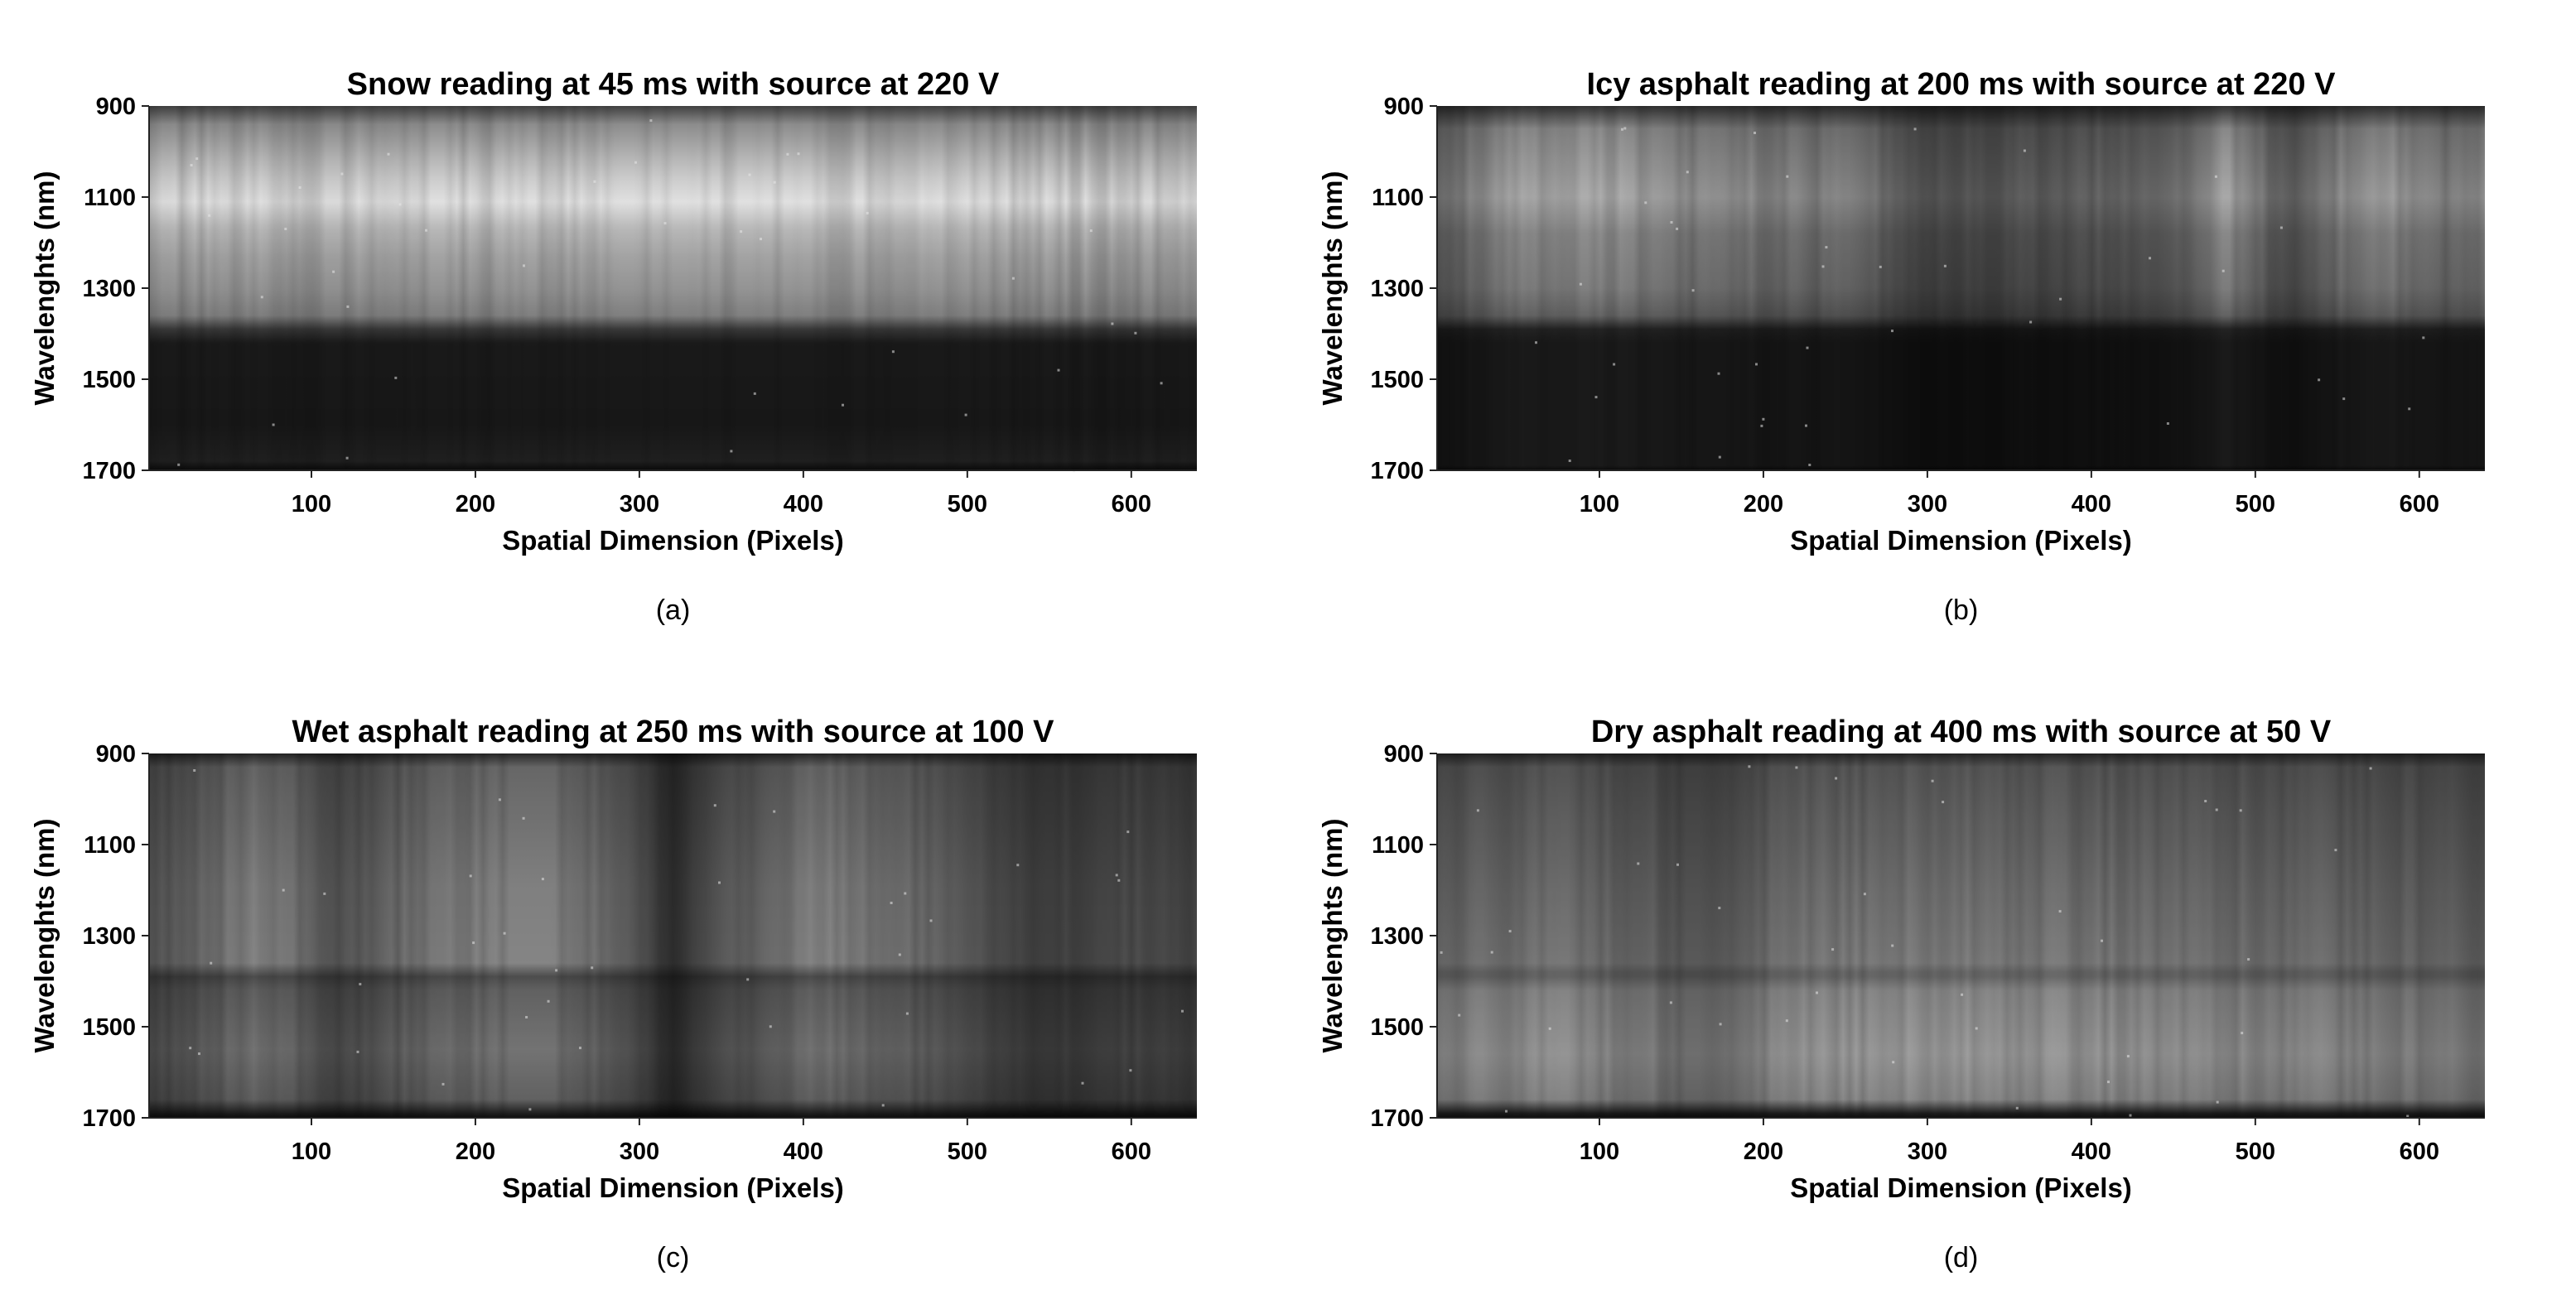 The width and height of the screenshot is (2576, 1295). What do you see at coordinates (804, 504) in the screenshot?
I see `x-tick-label: 400` at bounding box center [804, 504].